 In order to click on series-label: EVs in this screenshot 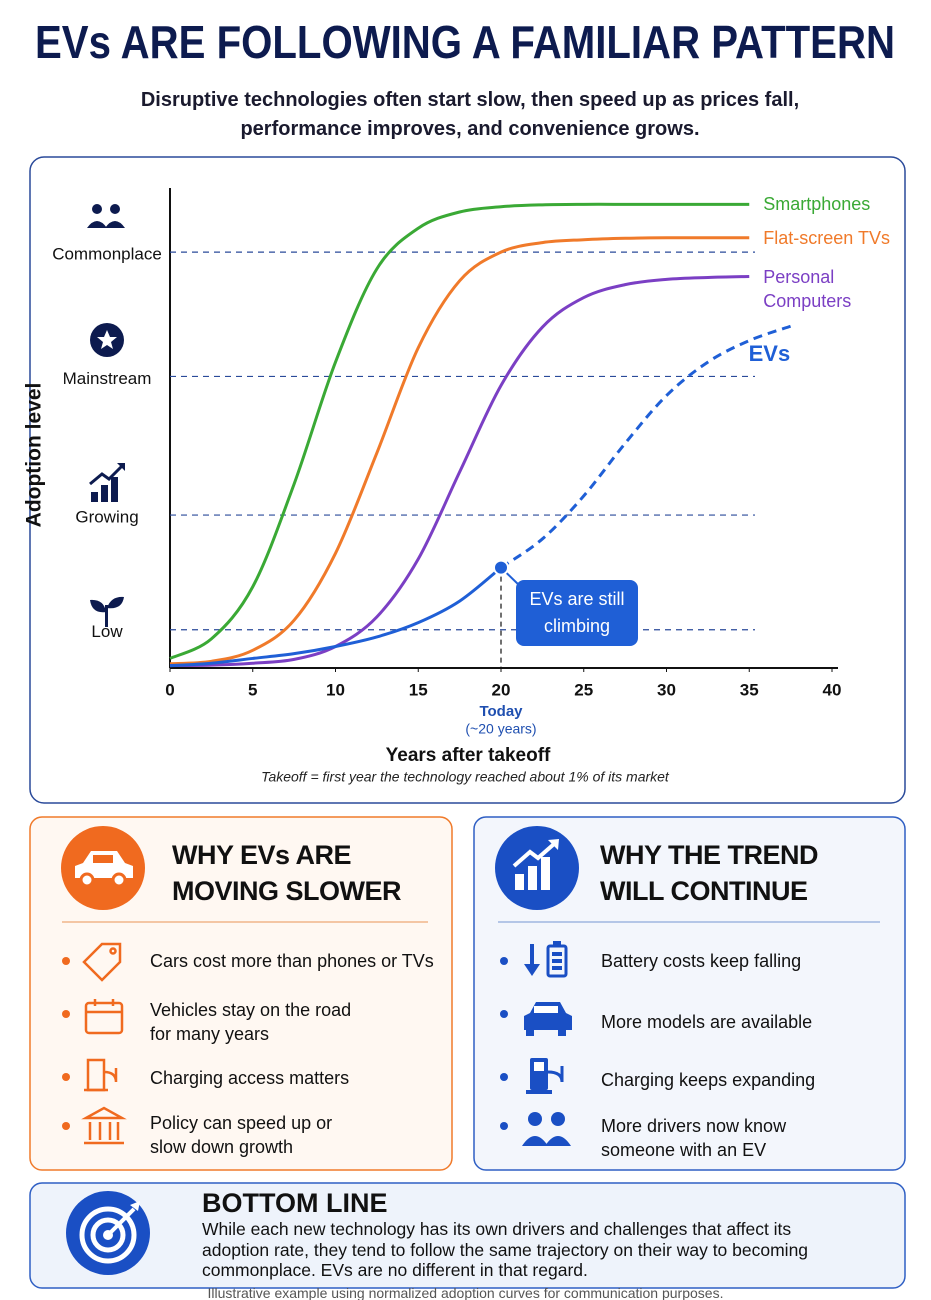, I will do `click(769, 354)`.